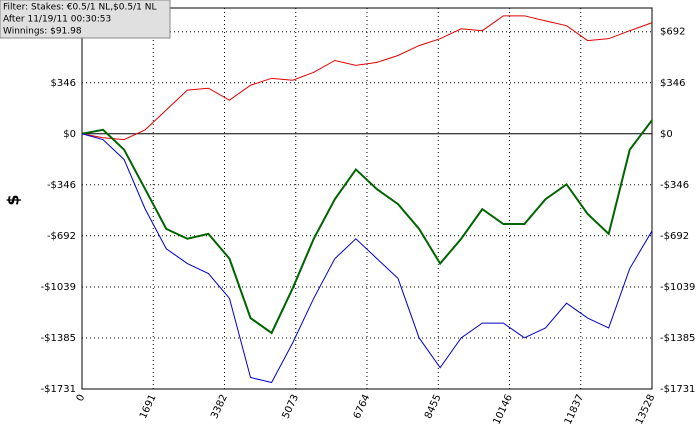  I want to click on y-tick-label-right: -$1039, so click(677, 287).